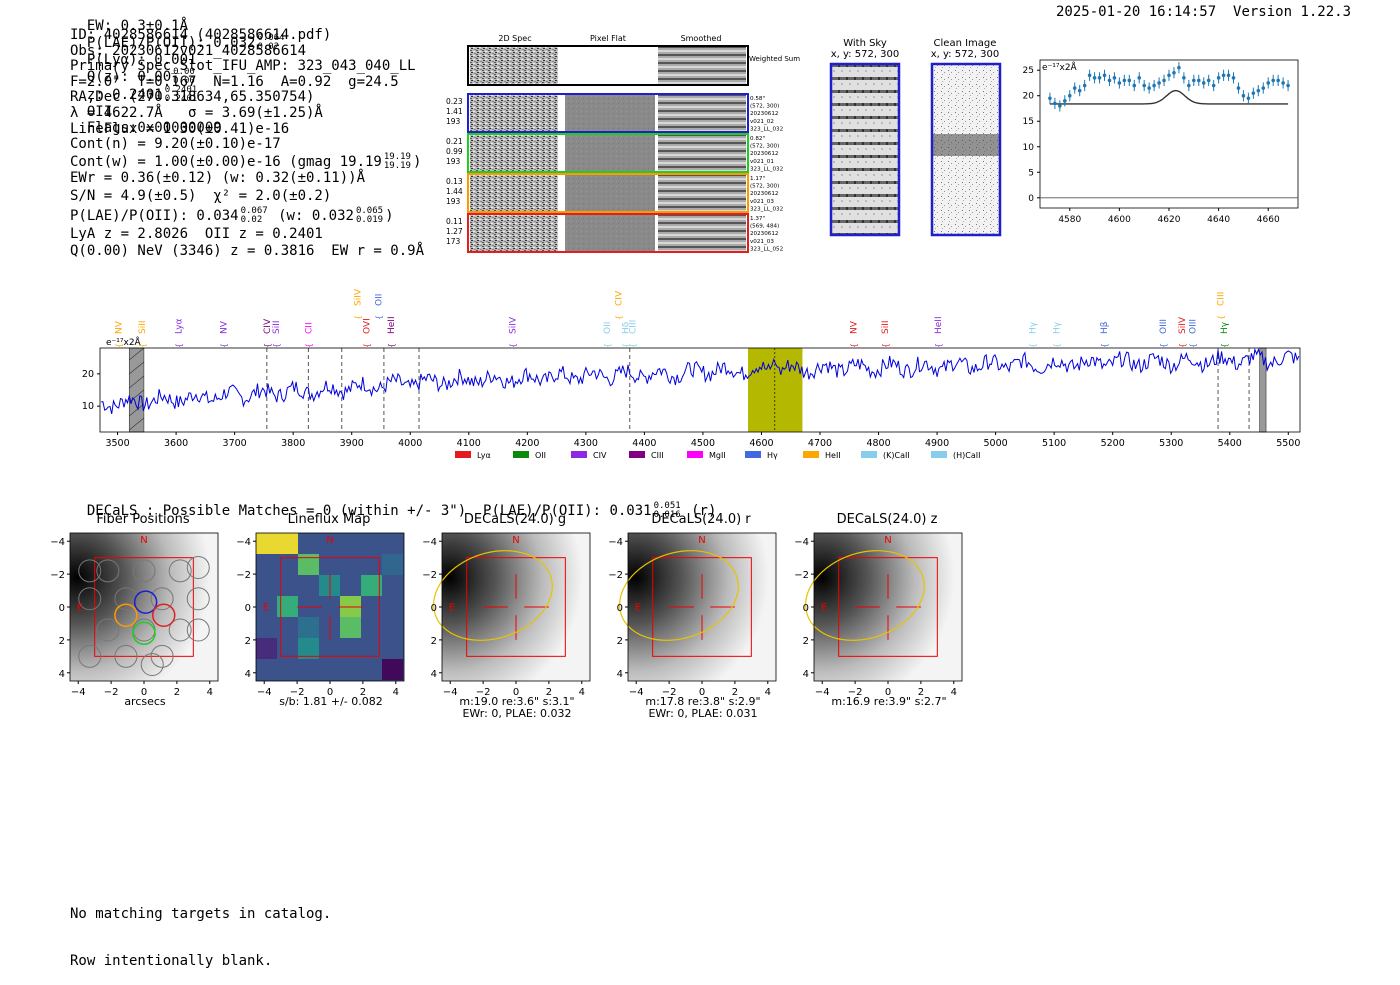 The height and width of the screenshot is (985, 1400). I want to click on y-tick-label: 10, so click(1029, 148).